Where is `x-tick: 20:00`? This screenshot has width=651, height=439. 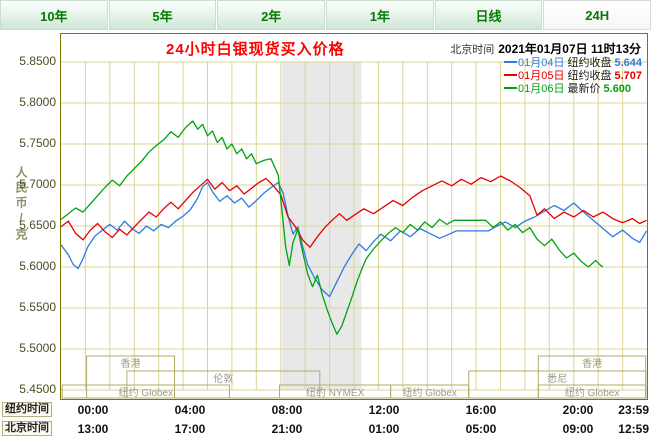
x-tick: 20:00 is located at coordinates (578, 410).